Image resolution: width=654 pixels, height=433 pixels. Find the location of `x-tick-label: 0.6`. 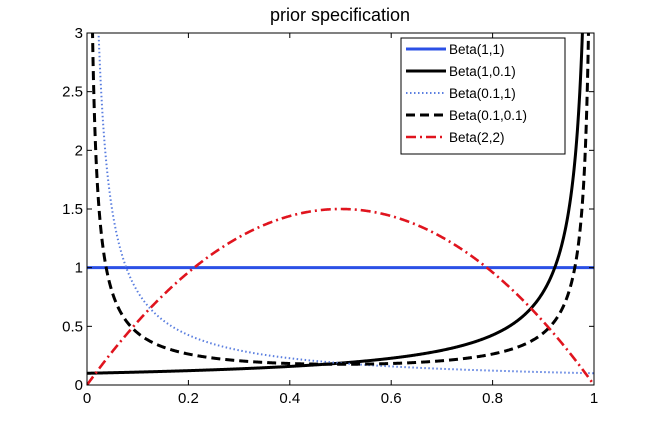

x-tick-label: 0.6 is located at coordinates (391, 398).